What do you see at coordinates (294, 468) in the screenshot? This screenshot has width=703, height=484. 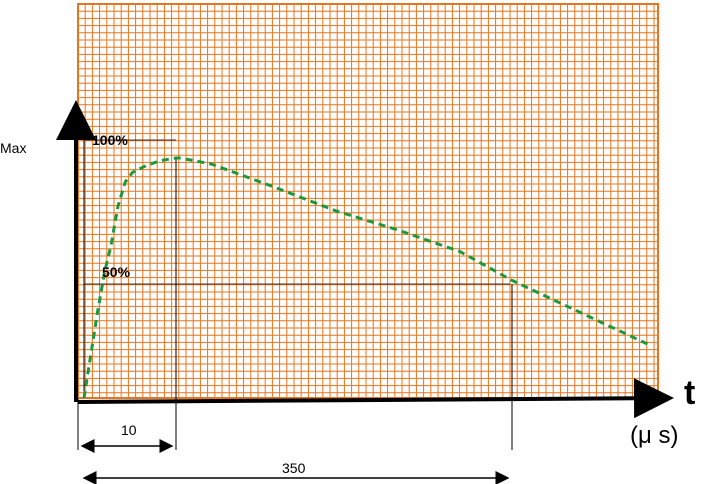 I see `dimension-350-label: 350` at bounding box center [294, 468].